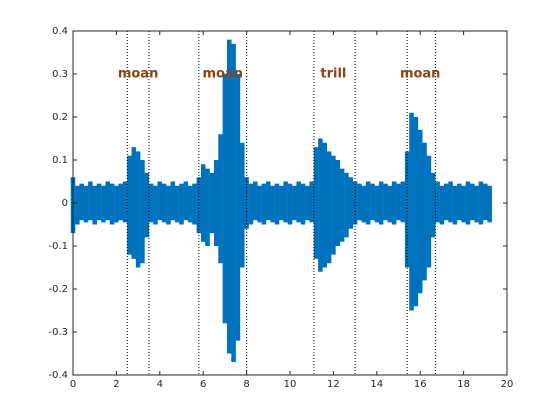  Describe the element at coordinates (58, 332) in the screenshot. I see `y-tick-label: -0.3` at that location.